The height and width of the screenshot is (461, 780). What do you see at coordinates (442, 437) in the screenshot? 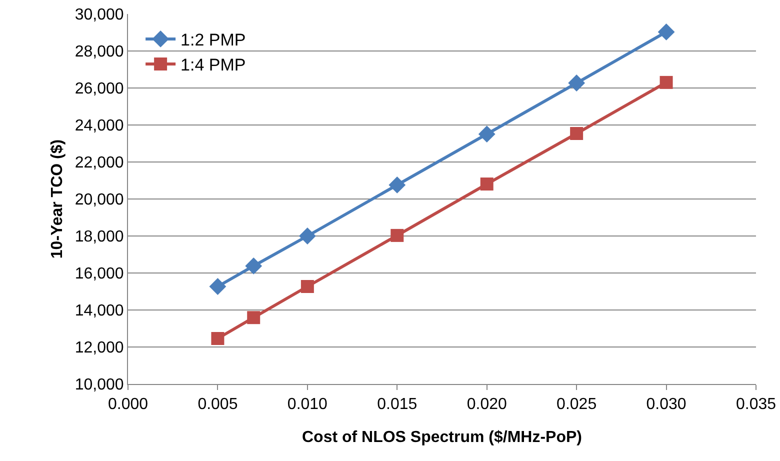
I see `x-axis-title: Cost of NLOS Spectrum ($/MHz-PoP)` at bounding box center [442, 437].